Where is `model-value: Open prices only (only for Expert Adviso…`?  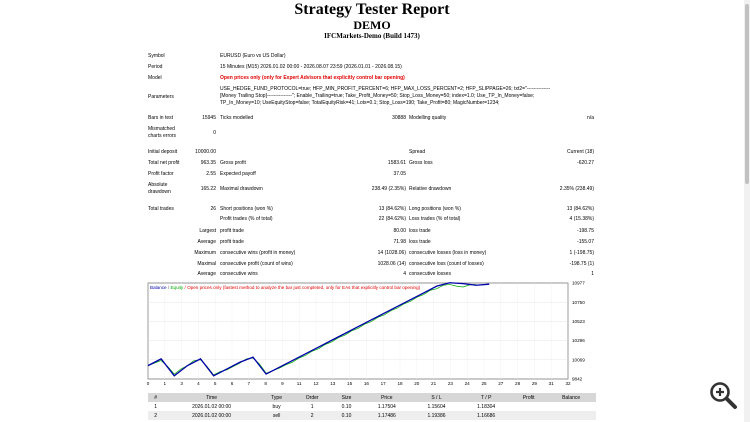 model-value: Open prices only (only for Expert Adviso… is located at coordinates (312, 78).